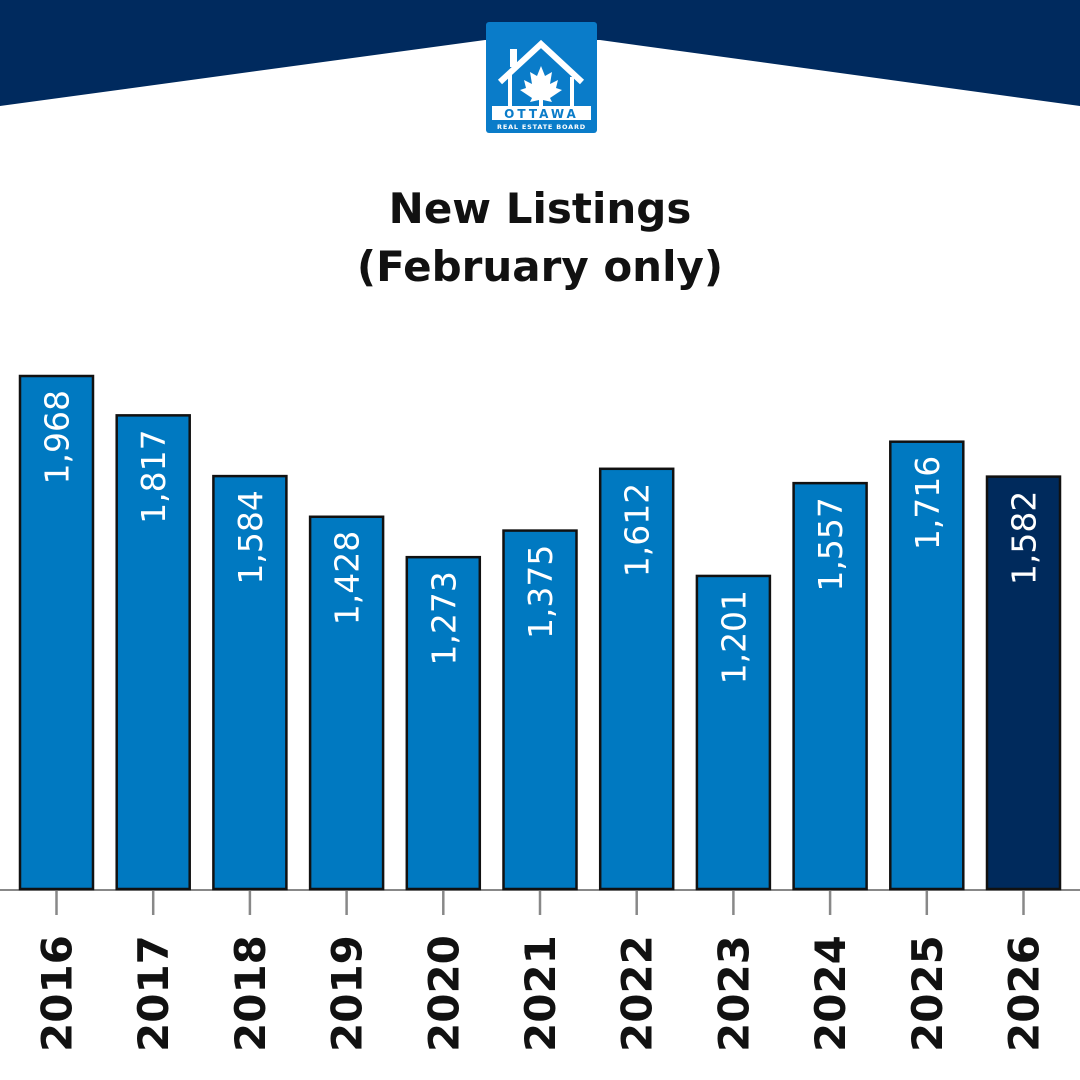 The image size is (1080, 1080). I want to click on value-label-2021: 1,375, so click(540, 592).